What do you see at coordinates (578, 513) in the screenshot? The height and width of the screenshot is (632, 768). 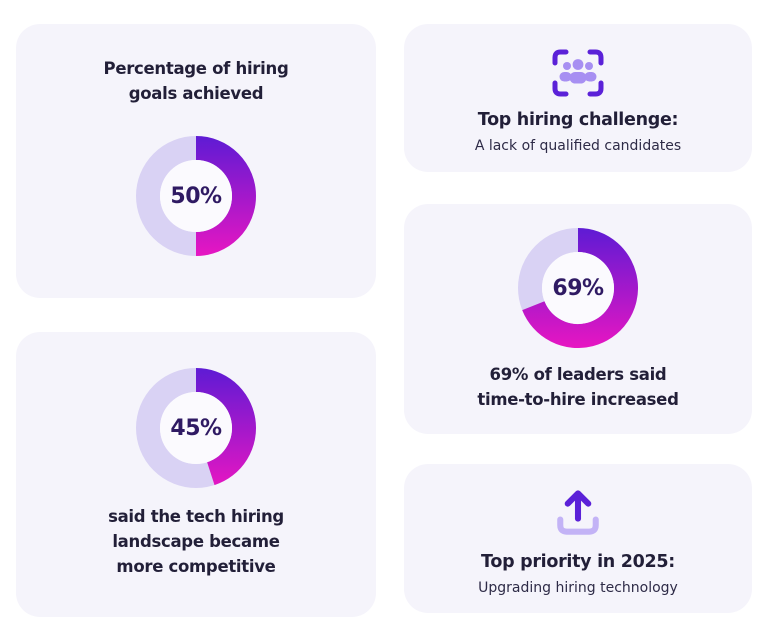 I see `upload-icon` at bounding box center [578, 513].